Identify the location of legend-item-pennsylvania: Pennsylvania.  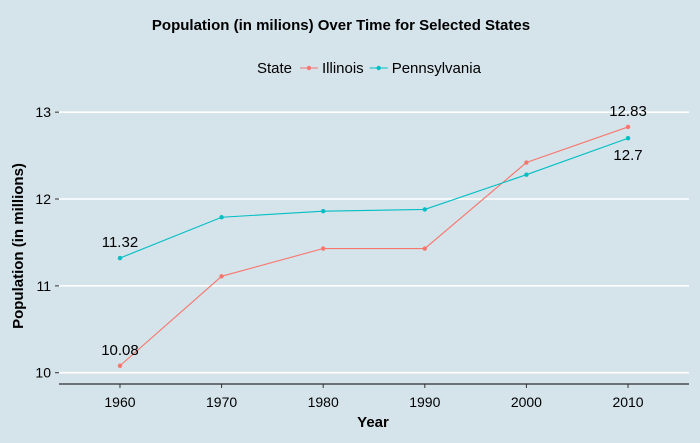
(425, 68).